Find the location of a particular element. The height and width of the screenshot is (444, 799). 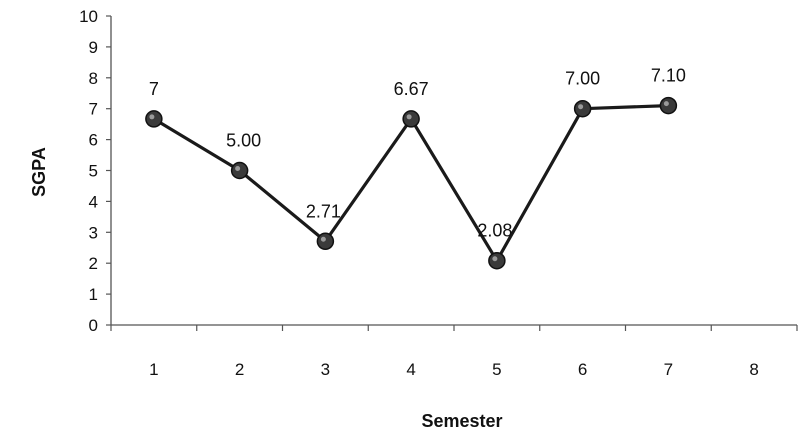

data-label: 5.00 is located at coordinates (243, 141).